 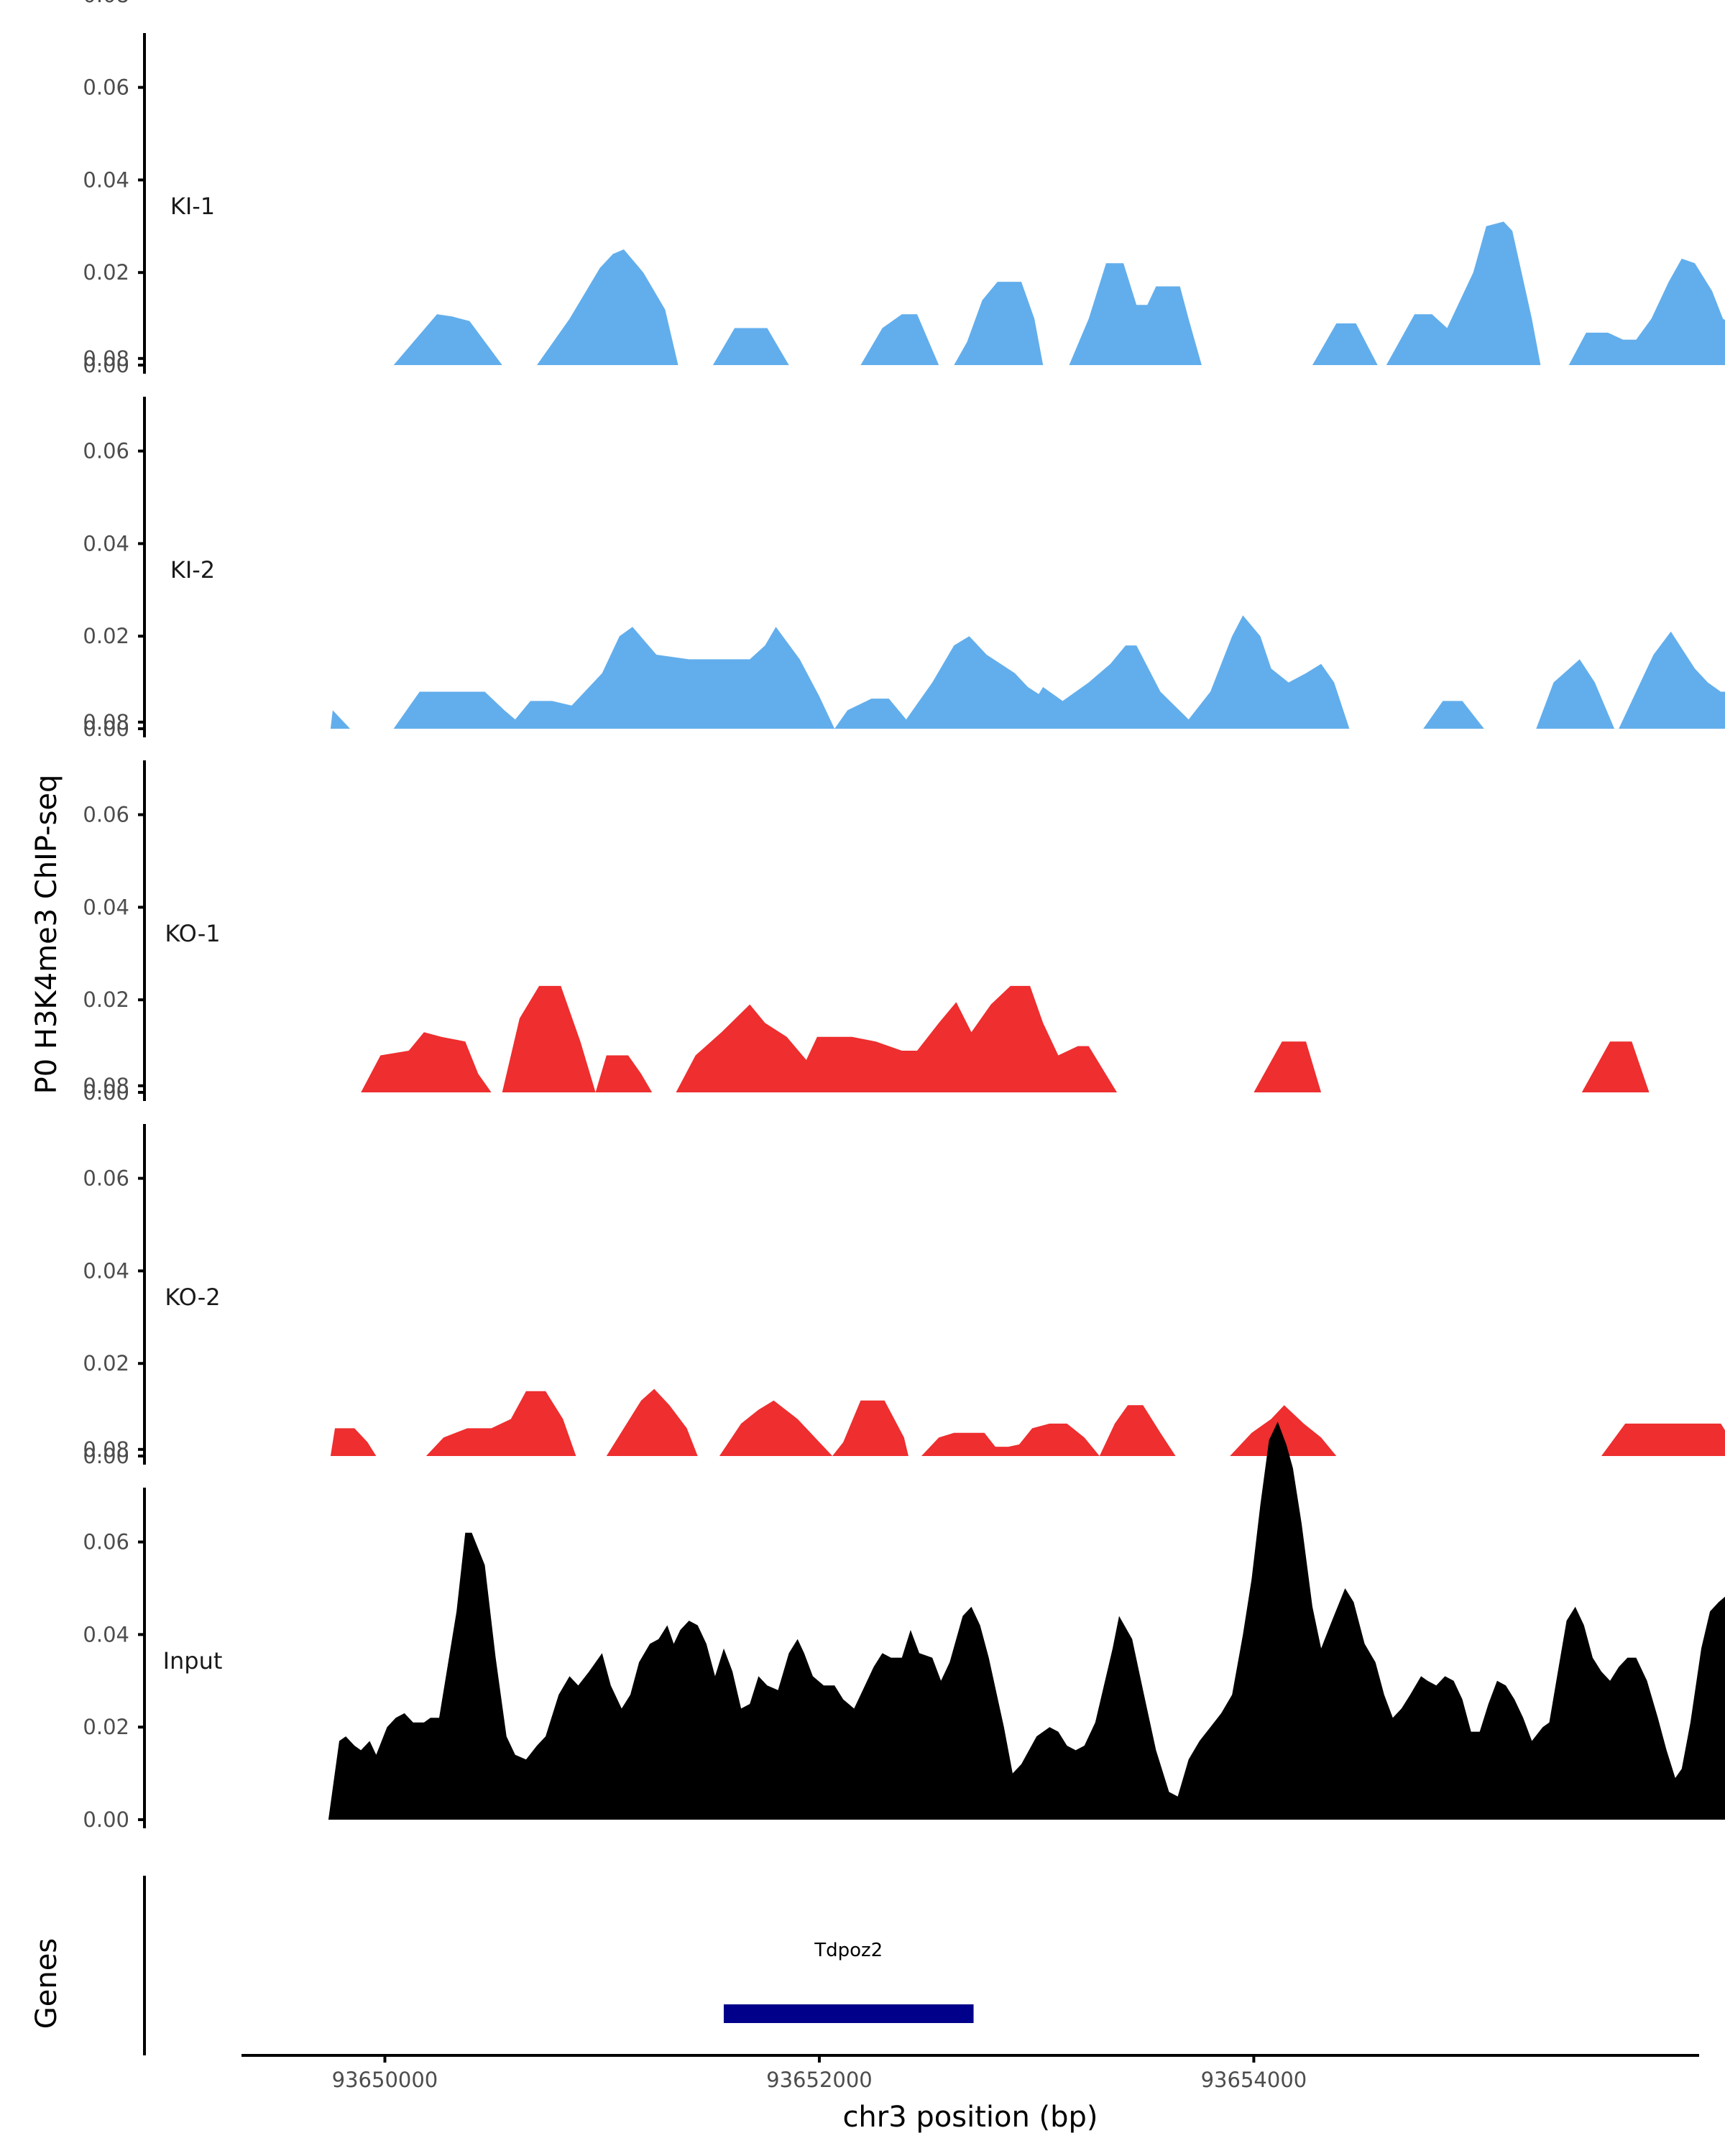 I want to click on track-label: KI-2, so click(x=192, y=570).